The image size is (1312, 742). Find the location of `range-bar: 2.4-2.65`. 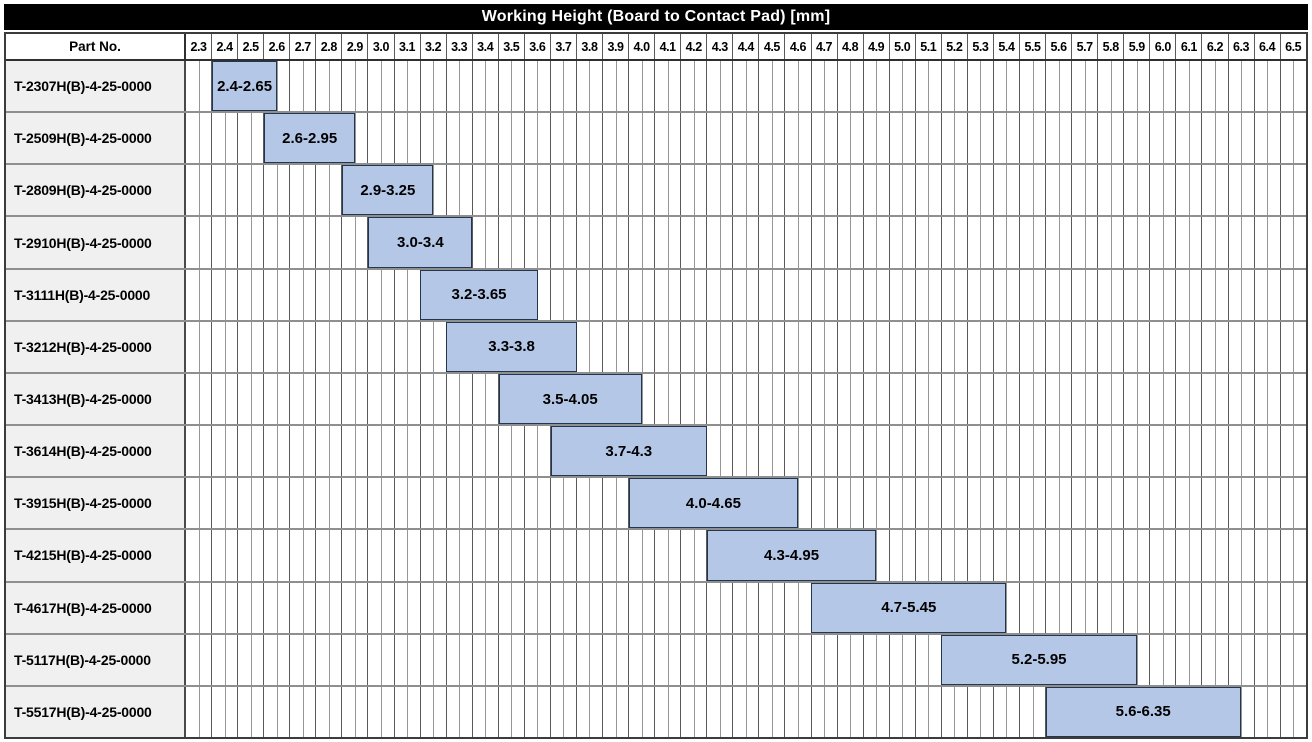

range-bar: 2.4-2.65 is located at coordinates (245, 86).